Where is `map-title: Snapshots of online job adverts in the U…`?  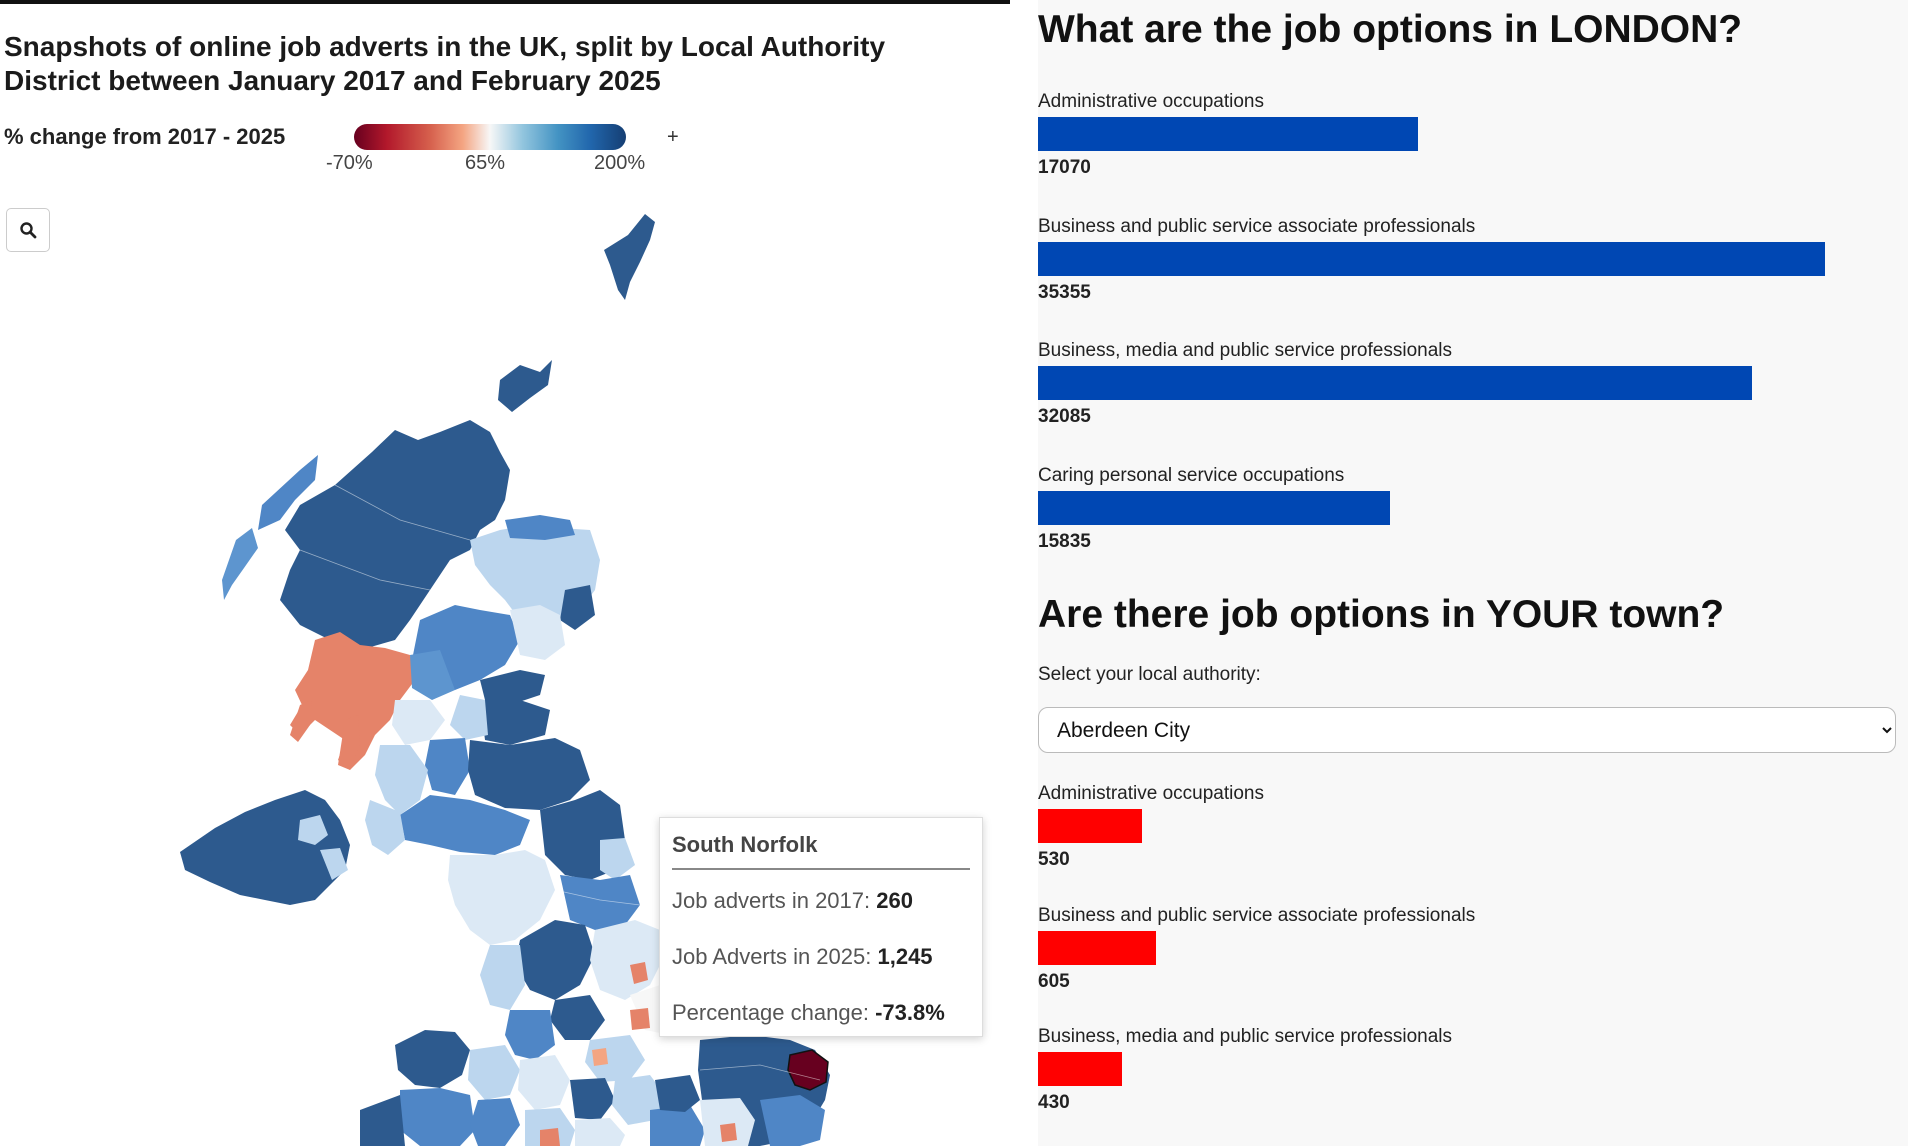 map-title: Snapshots of online job adverts in the U… is located at coordinates (445, 63).